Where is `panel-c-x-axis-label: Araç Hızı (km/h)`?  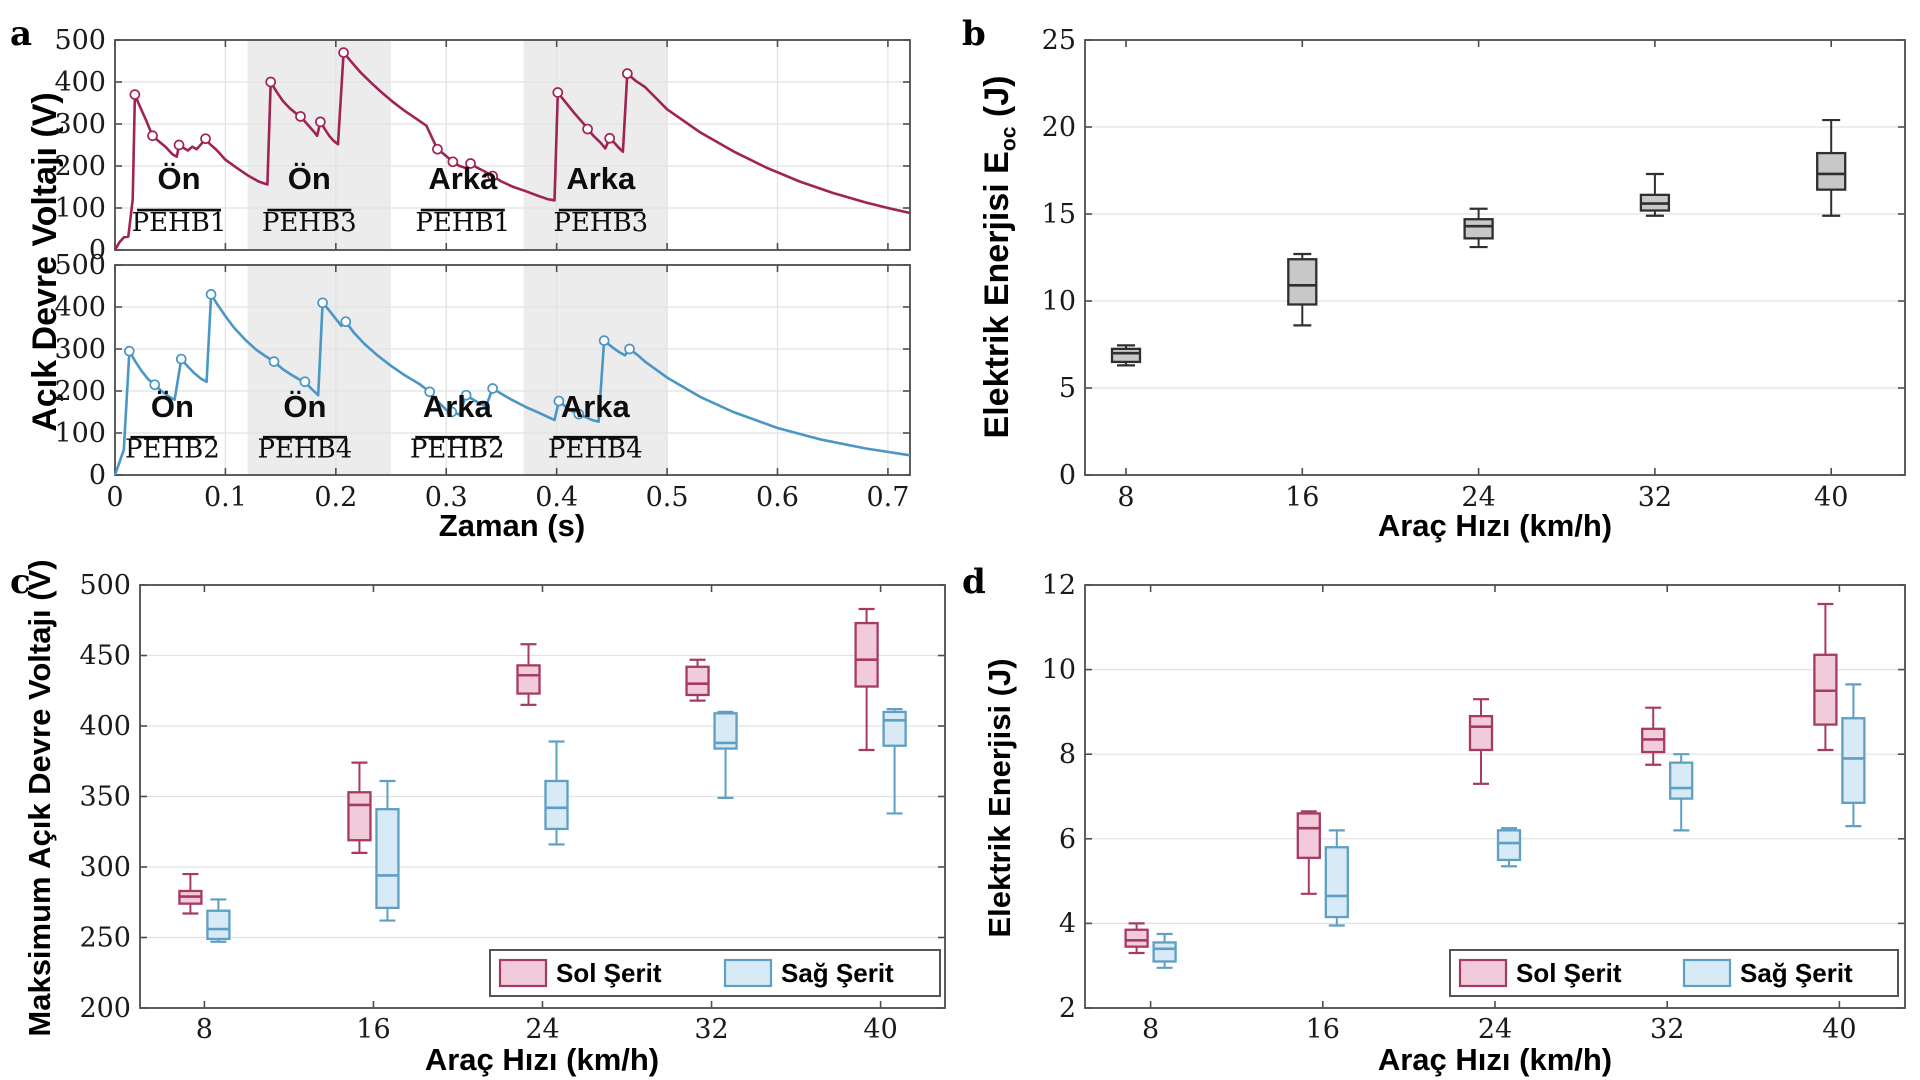 panel-c-x-axis-label: Araç Hızı (km/h) is located at coordinates (542, 1059).